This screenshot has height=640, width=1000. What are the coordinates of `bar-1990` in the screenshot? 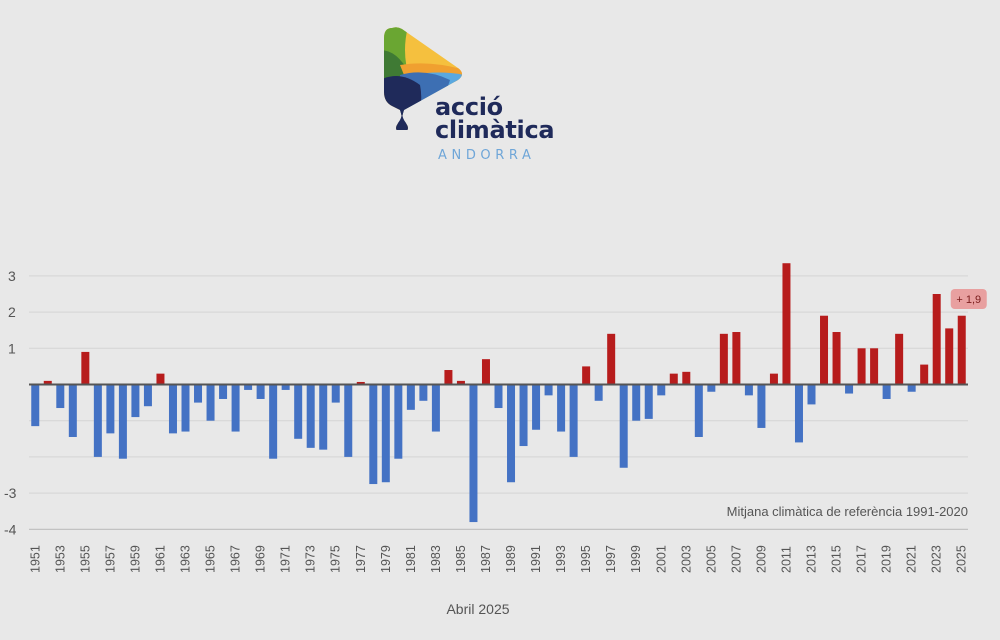 It's located at (523, 415).